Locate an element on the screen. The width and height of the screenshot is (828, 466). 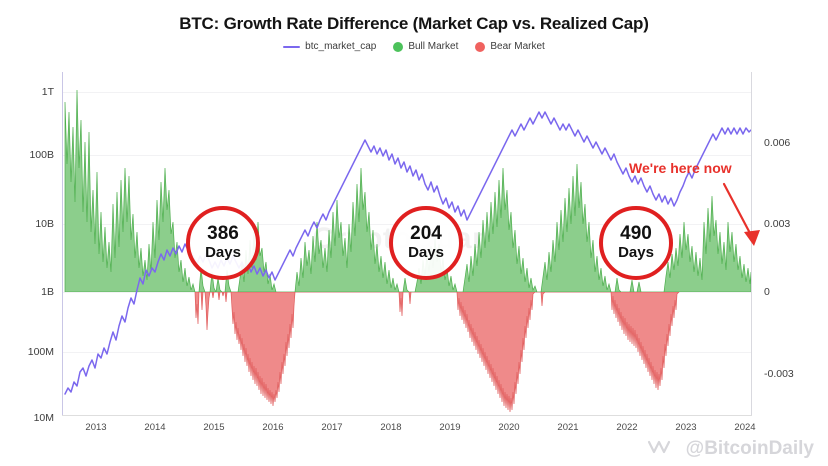
annotation-circle-204: 204 Days is located at coordinates (426, 243).